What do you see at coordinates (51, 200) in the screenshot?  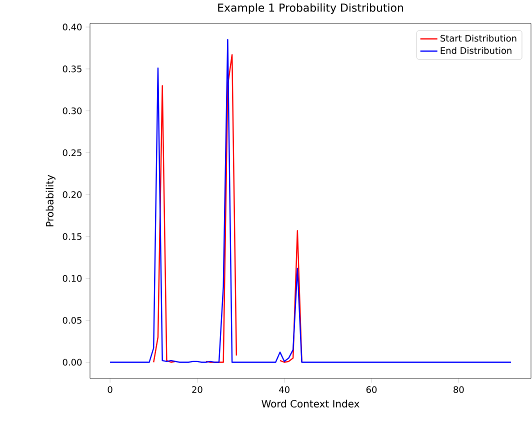 I see `y-axis-title: Probability` at bounding box center [51, 200].